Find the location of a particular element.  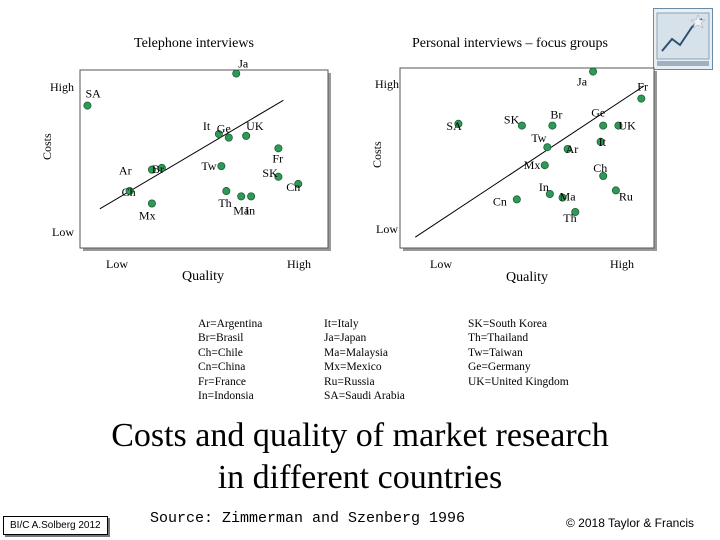

chart1-x-tick-low: Low is located at coordinates (117, 264).